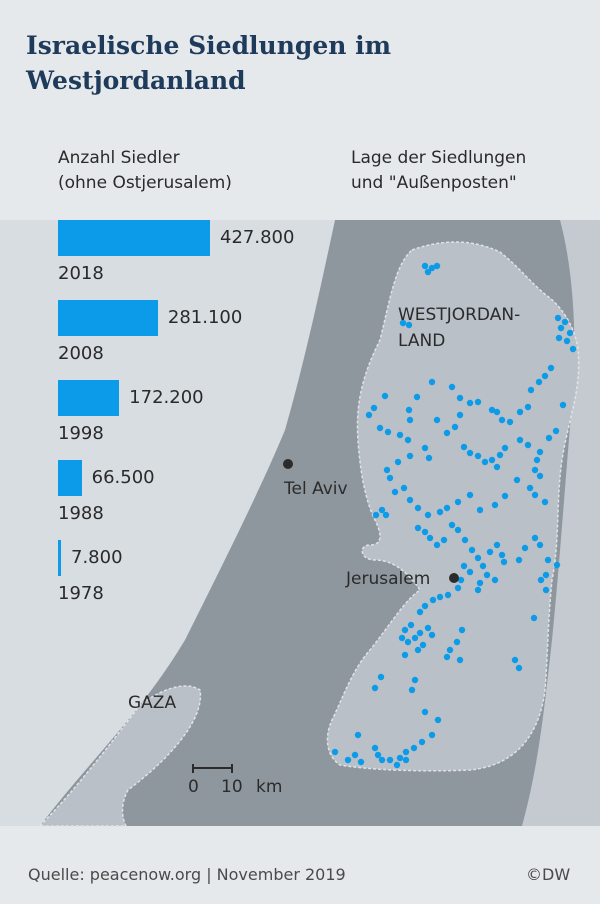 Image resolution: width=600 pixels, height=904 pixels. I want to click on title-line-1: Israelische Siedlungen im, so click(209, 45).